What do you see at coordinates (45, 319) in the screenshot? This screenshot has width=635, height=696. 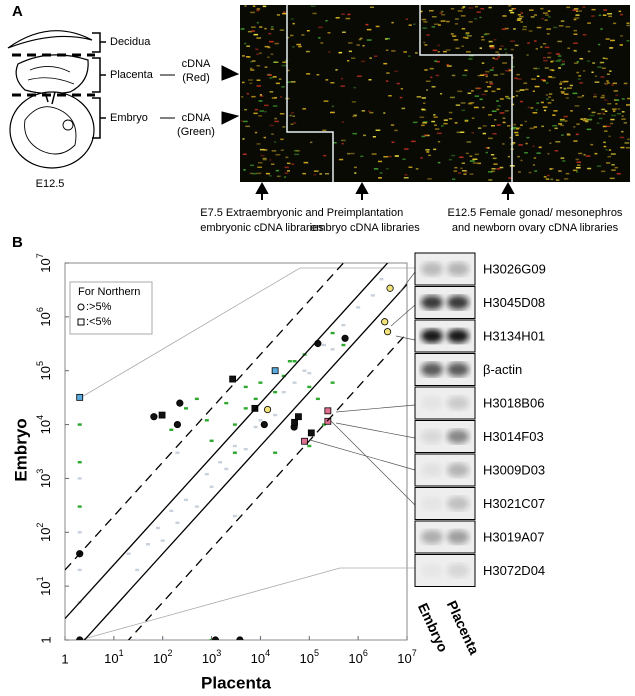 I see `tick-base: 10` at bounding box center [45, 319].